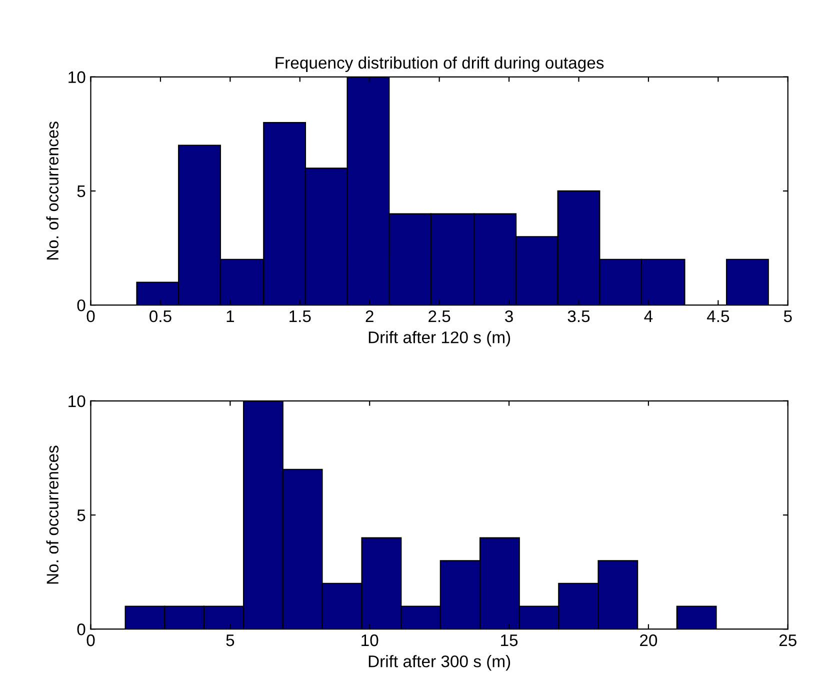 The image size is (825, 699). Describe the element at coordinates (300, 316) in the screenshot. I see `x-tick-label: 1.5` at that location.